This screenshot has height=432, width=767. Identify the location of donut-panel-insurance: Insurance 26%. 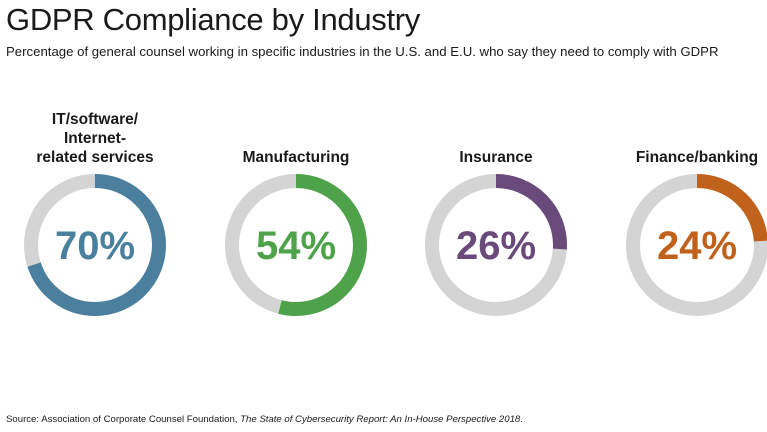
(496, 210).